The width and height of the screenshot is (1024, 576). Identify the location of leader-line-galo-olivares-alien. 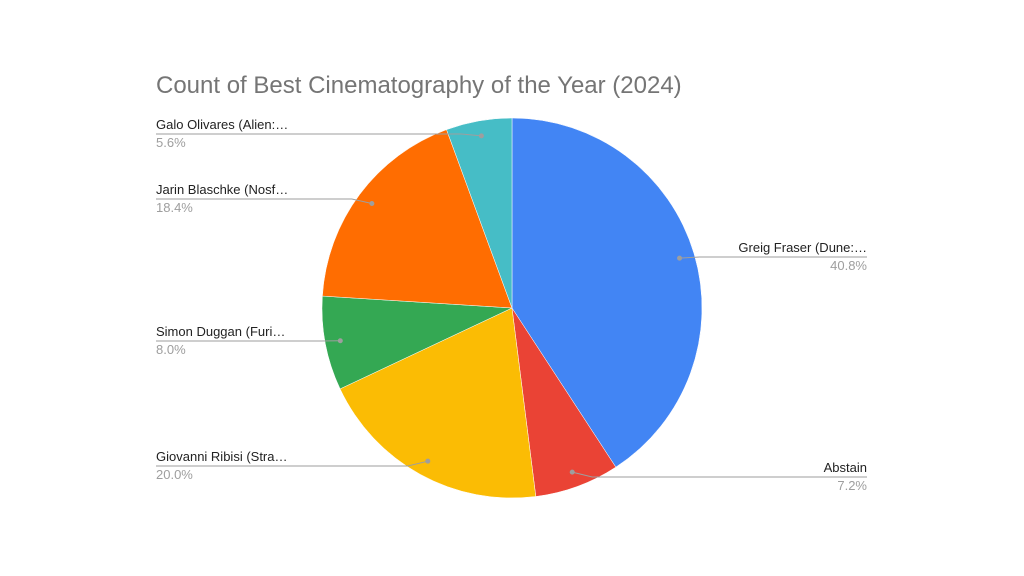
(319, 135).